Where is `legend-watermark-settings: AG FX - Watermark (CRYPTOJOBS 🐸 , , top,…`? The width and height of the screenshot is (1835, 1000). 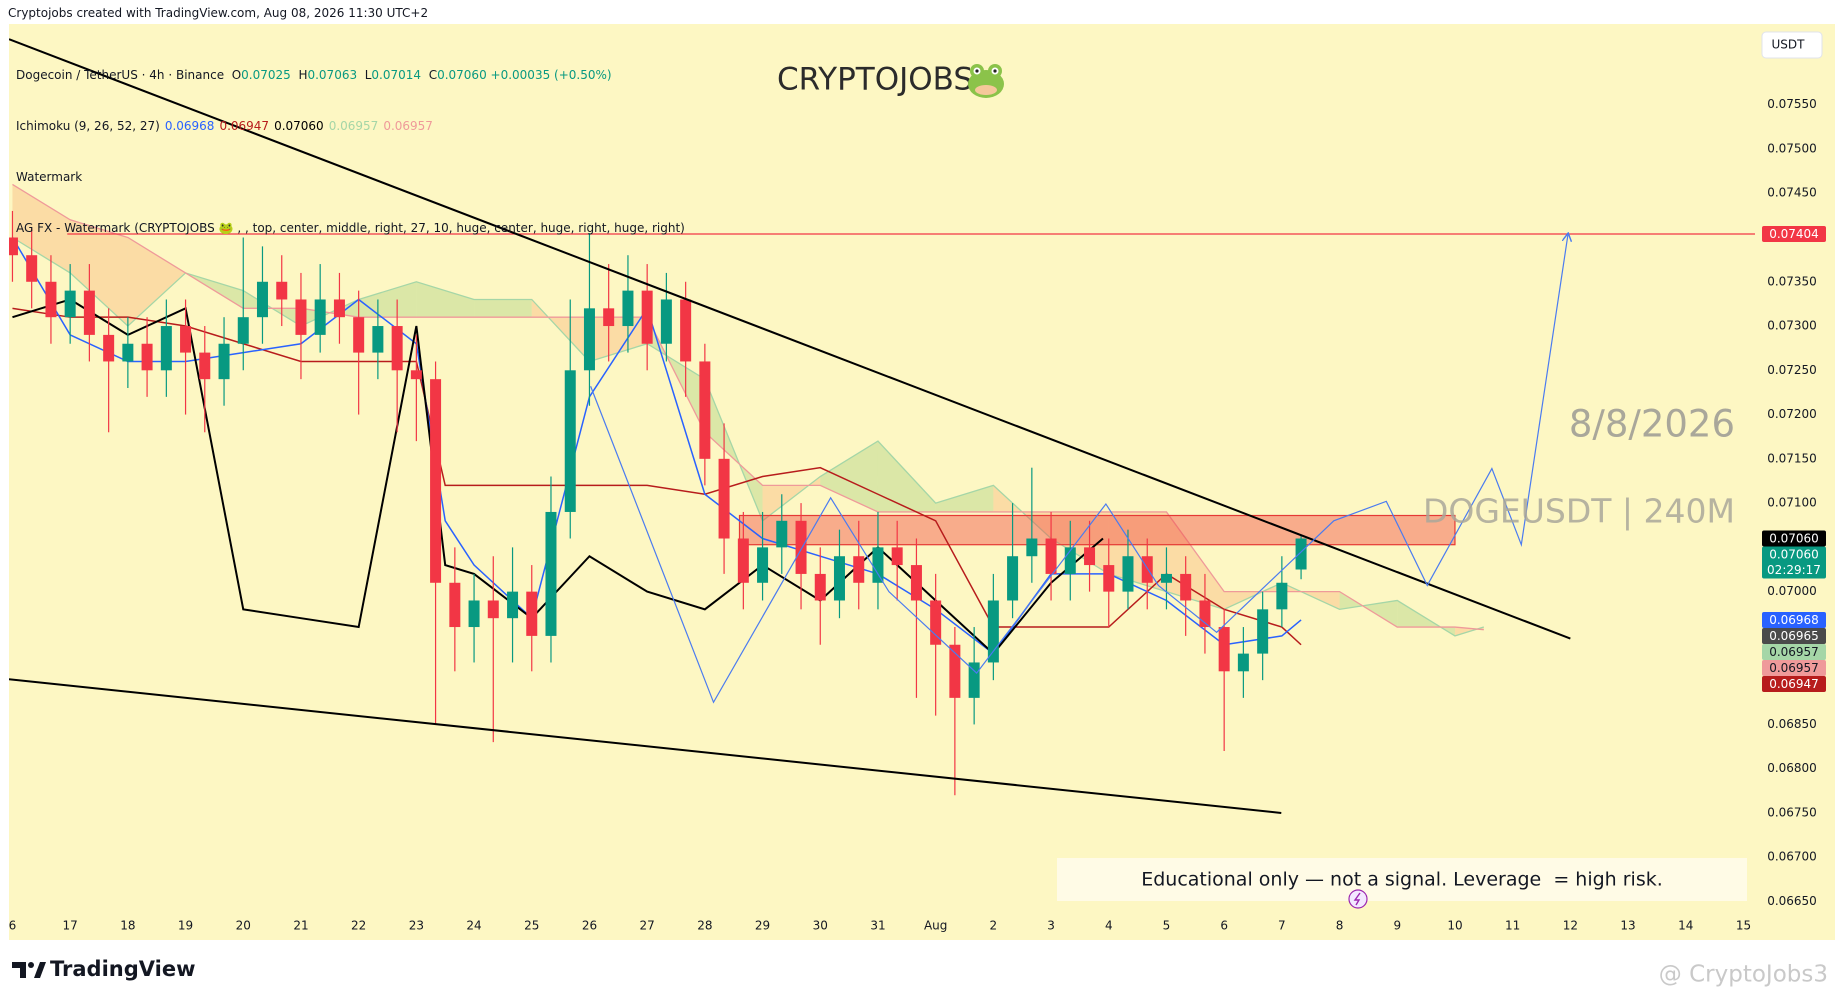 legend-watermark-settings: AG FX - Watermark (CRYPTOJOBS 🐸 , , top,… is located at coordinates (350, 228).